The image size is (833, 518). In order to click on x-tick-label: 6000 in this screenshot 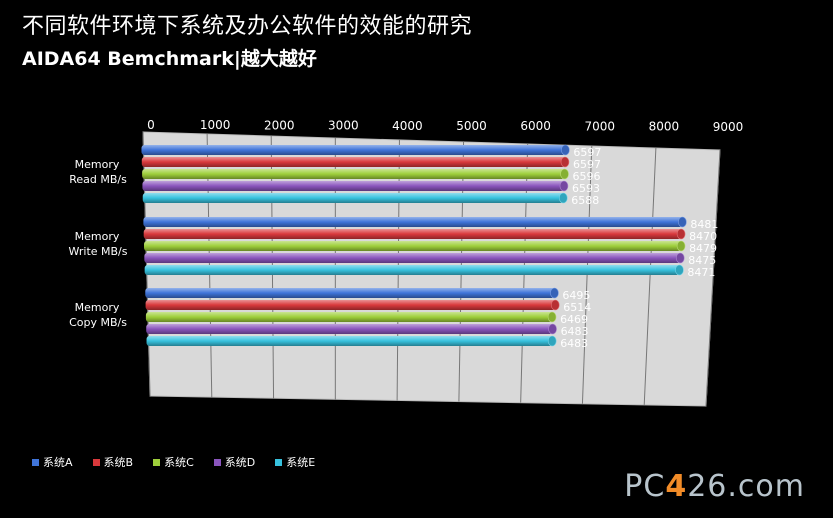, I will do `click(535, 126)`.